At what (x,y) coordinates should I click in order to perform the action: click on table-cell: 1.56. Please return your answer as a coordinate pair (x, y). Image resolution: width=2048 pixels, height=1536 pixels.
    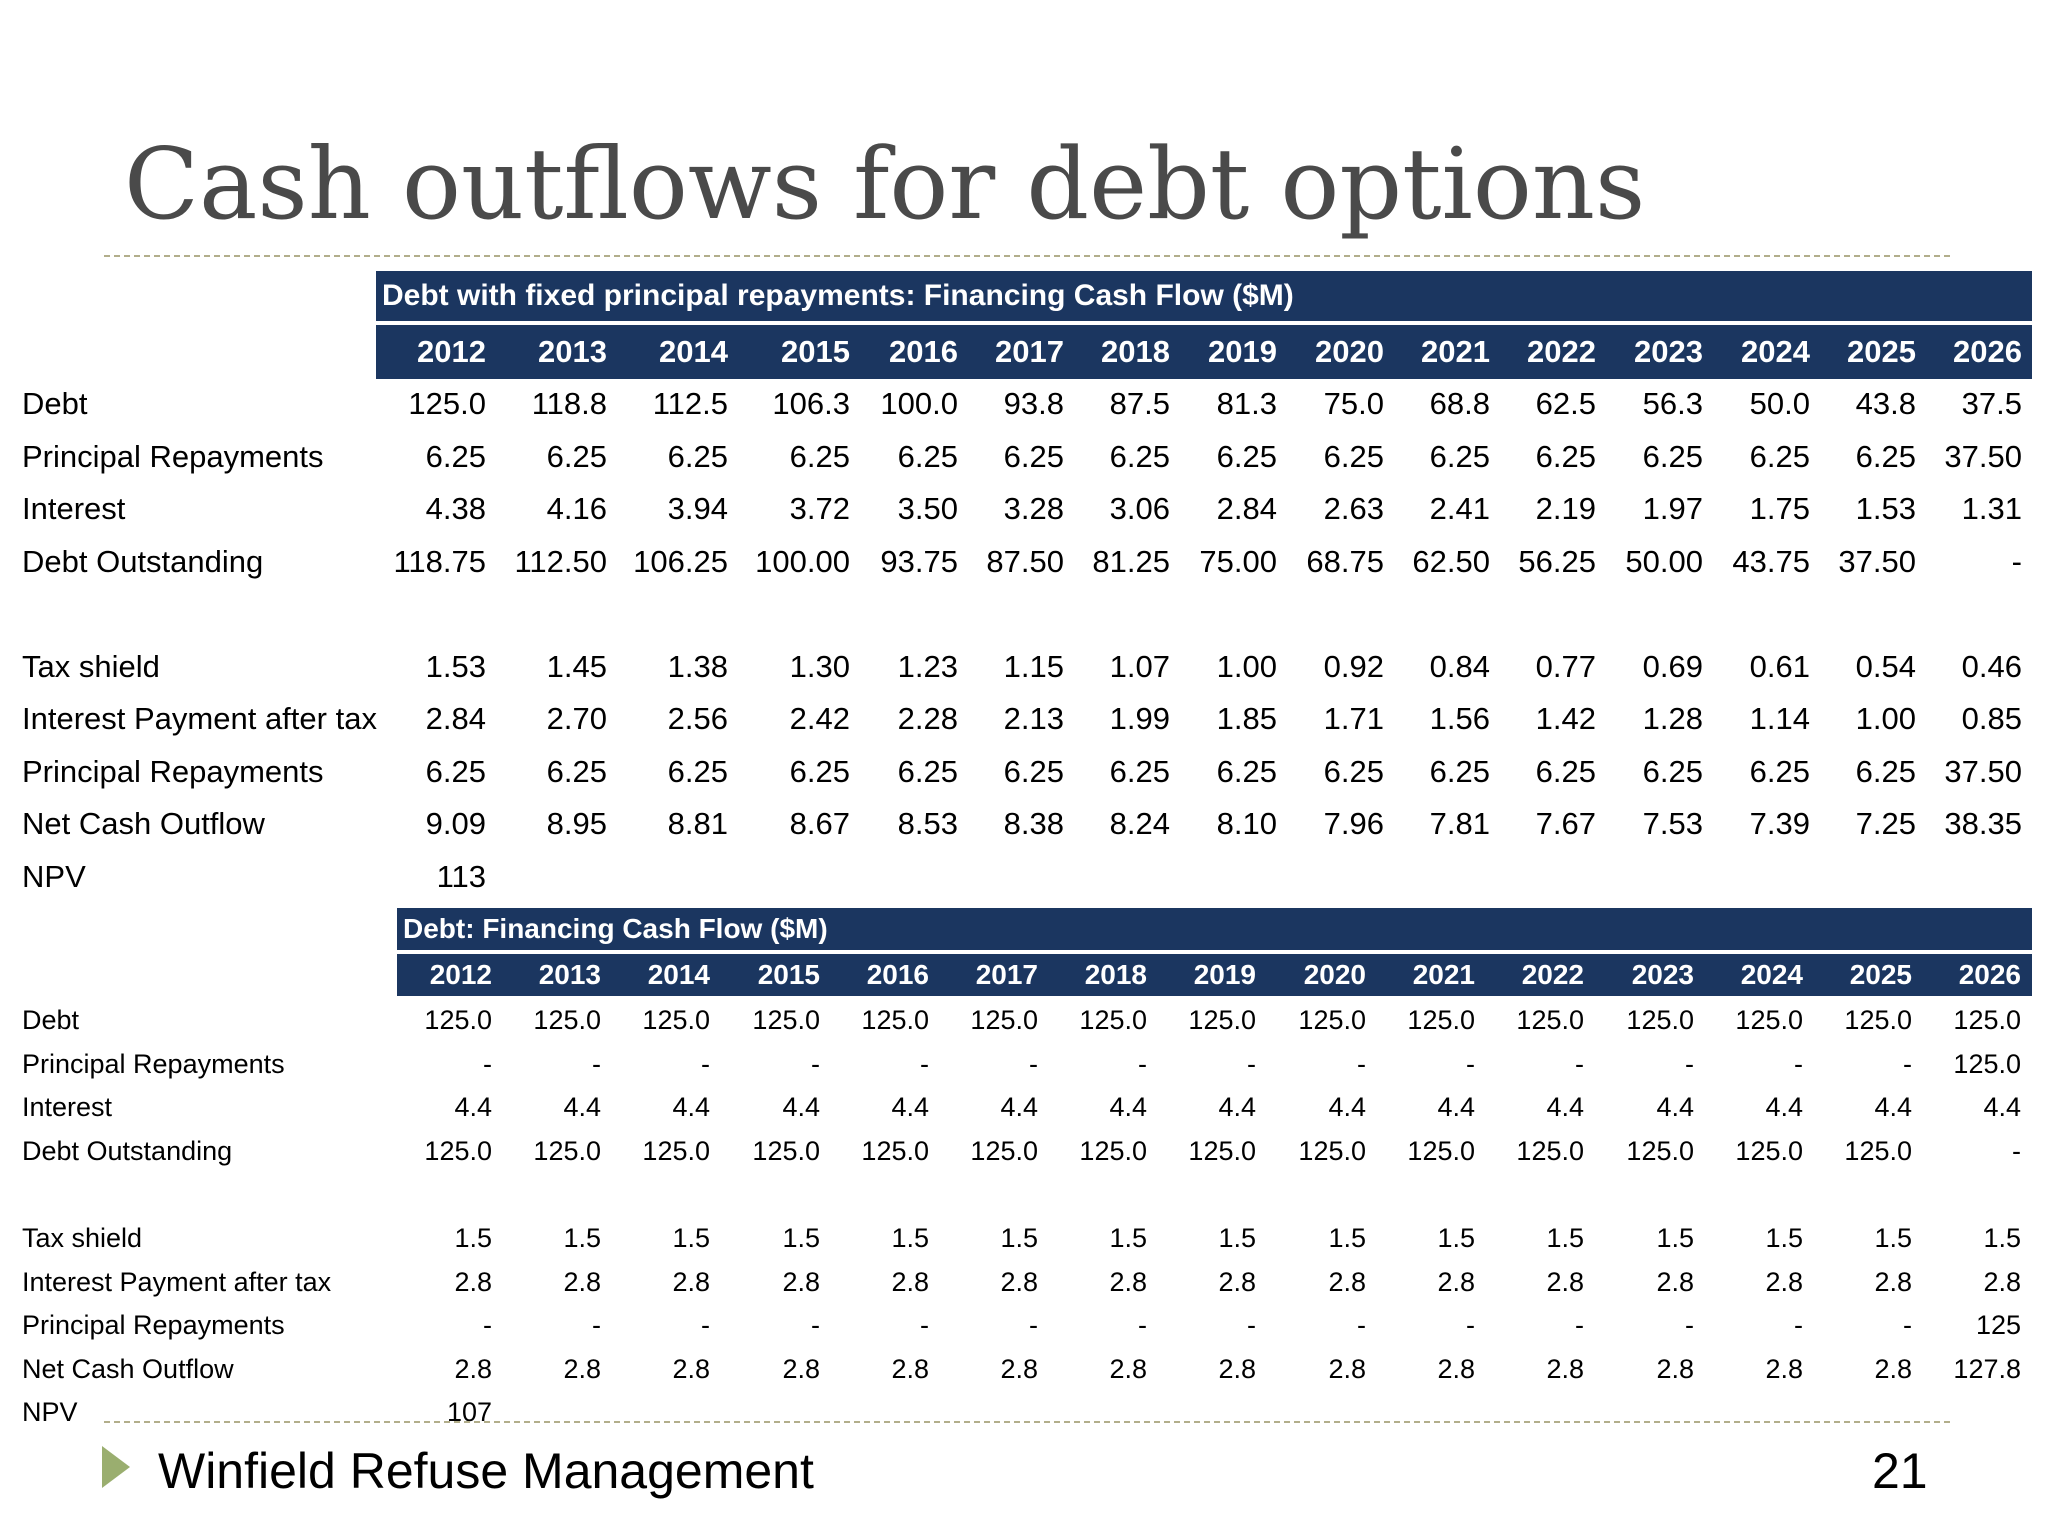
    Looking at the image, I should click on (1459, 718).